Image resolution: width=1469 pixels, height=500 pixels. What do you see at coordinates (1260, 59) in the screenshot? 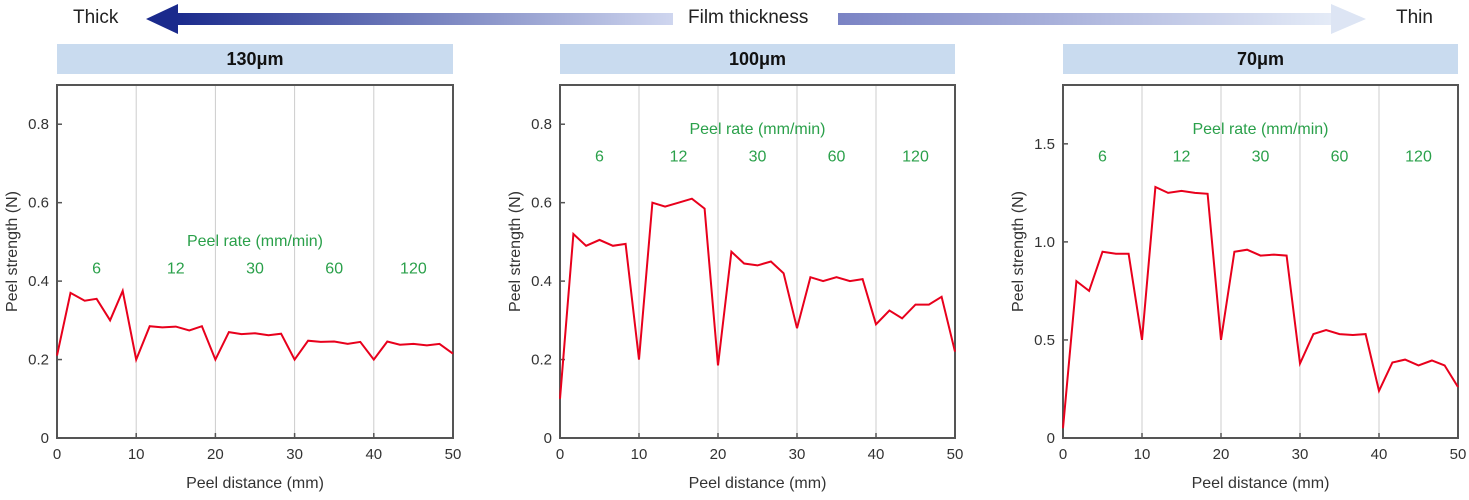
I see `banner-70um: 70μm` at bounding box center [1260, 59].